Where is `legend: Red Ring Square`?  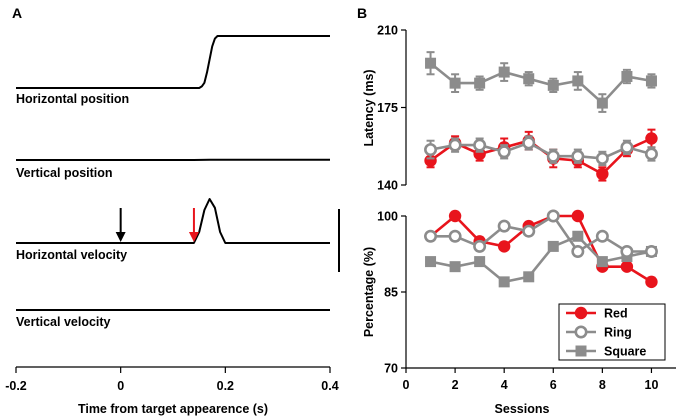
legend: Red Ring Square is located at coordinates (612, 332).